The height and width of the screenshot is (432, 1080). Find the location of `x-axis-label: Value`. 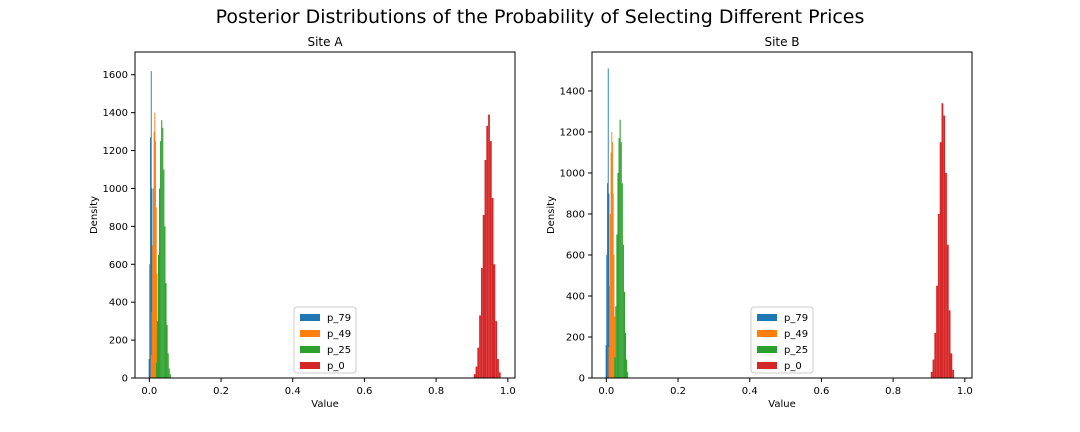

x-axis-label: Value is located at coordinates (324, 404).